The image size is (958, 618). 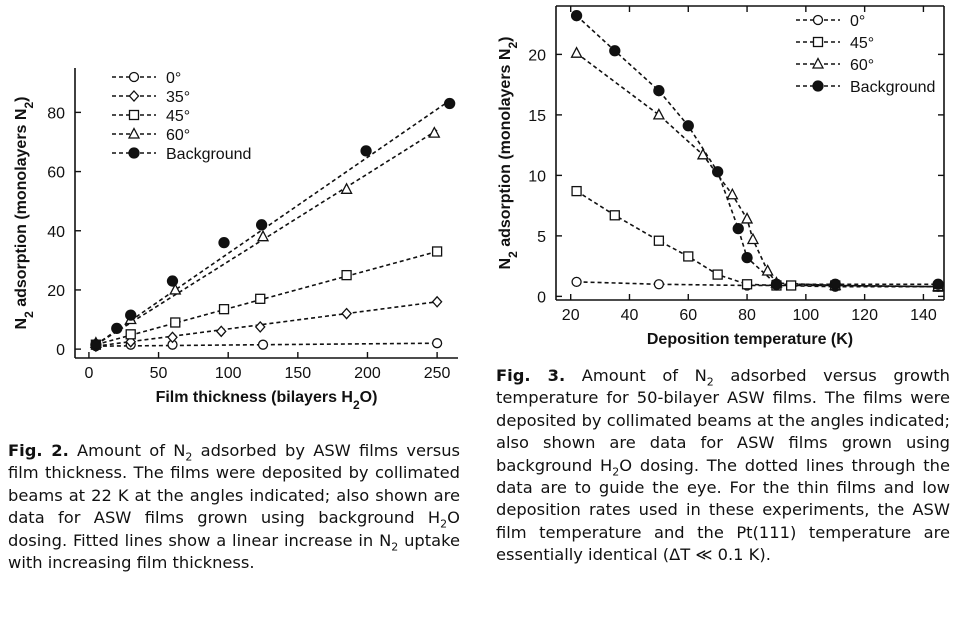 What do you see at coordinates (571, 315) in the screenshot?
I see `fig3-x-tick-label: 20` at bounding box center [571, 315].